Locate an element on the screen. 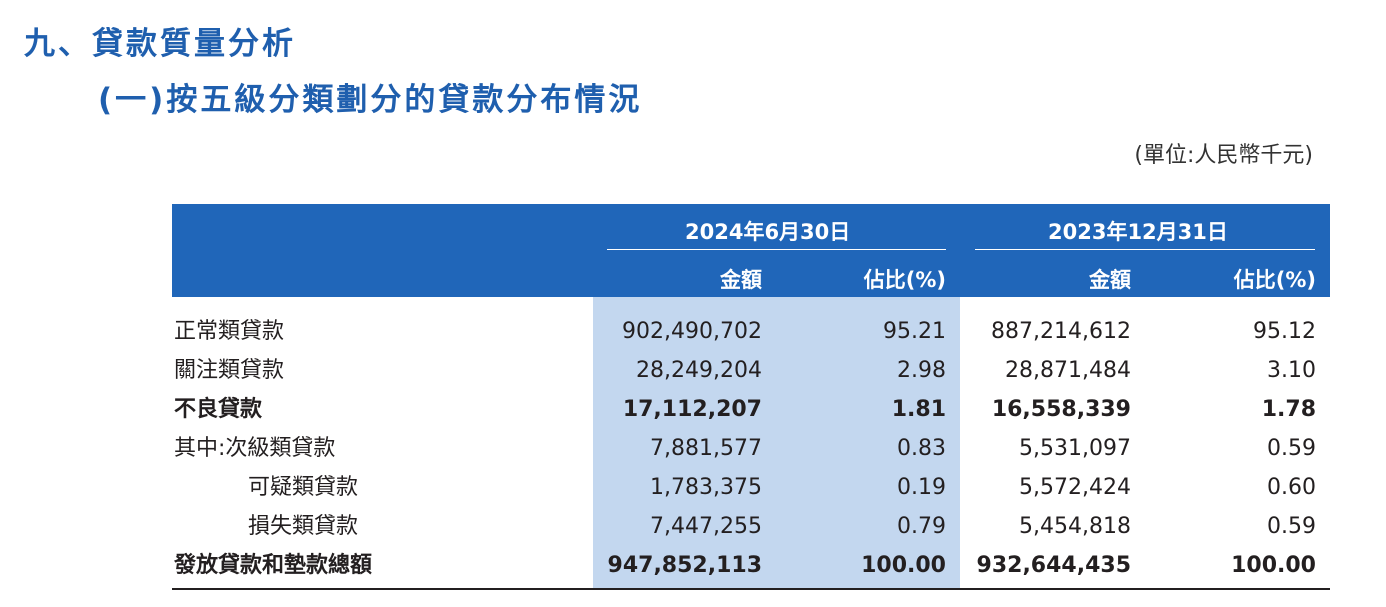 This screenshot has height=607, width=1386. share-2023: 95.12 is located at coordinates (1284, 331).